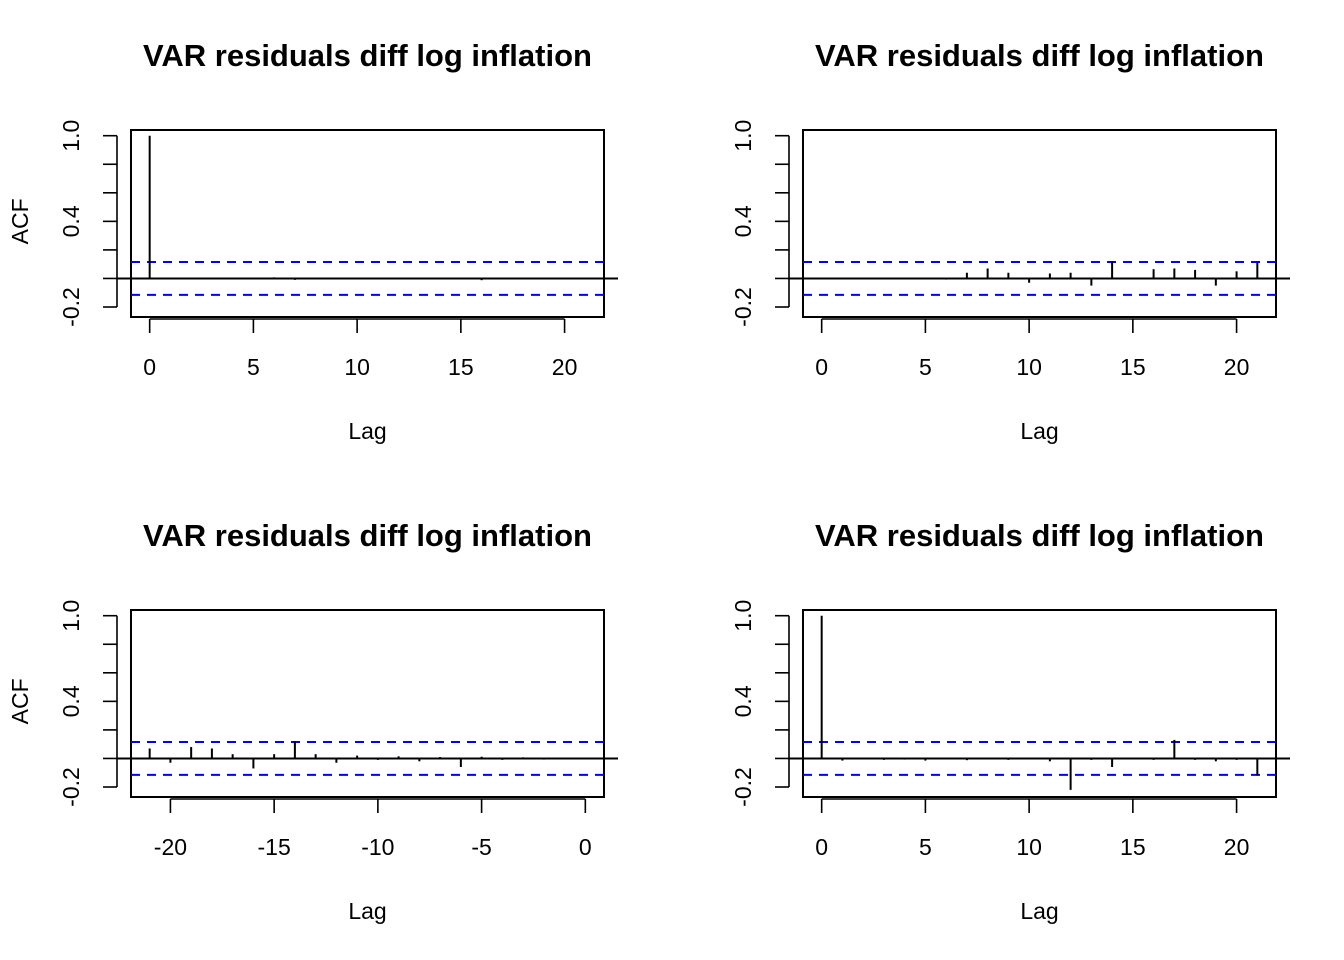  Describe the element at coordinates (377, 847) in the screenshot. I see `x-tick-label: -10` at that location.